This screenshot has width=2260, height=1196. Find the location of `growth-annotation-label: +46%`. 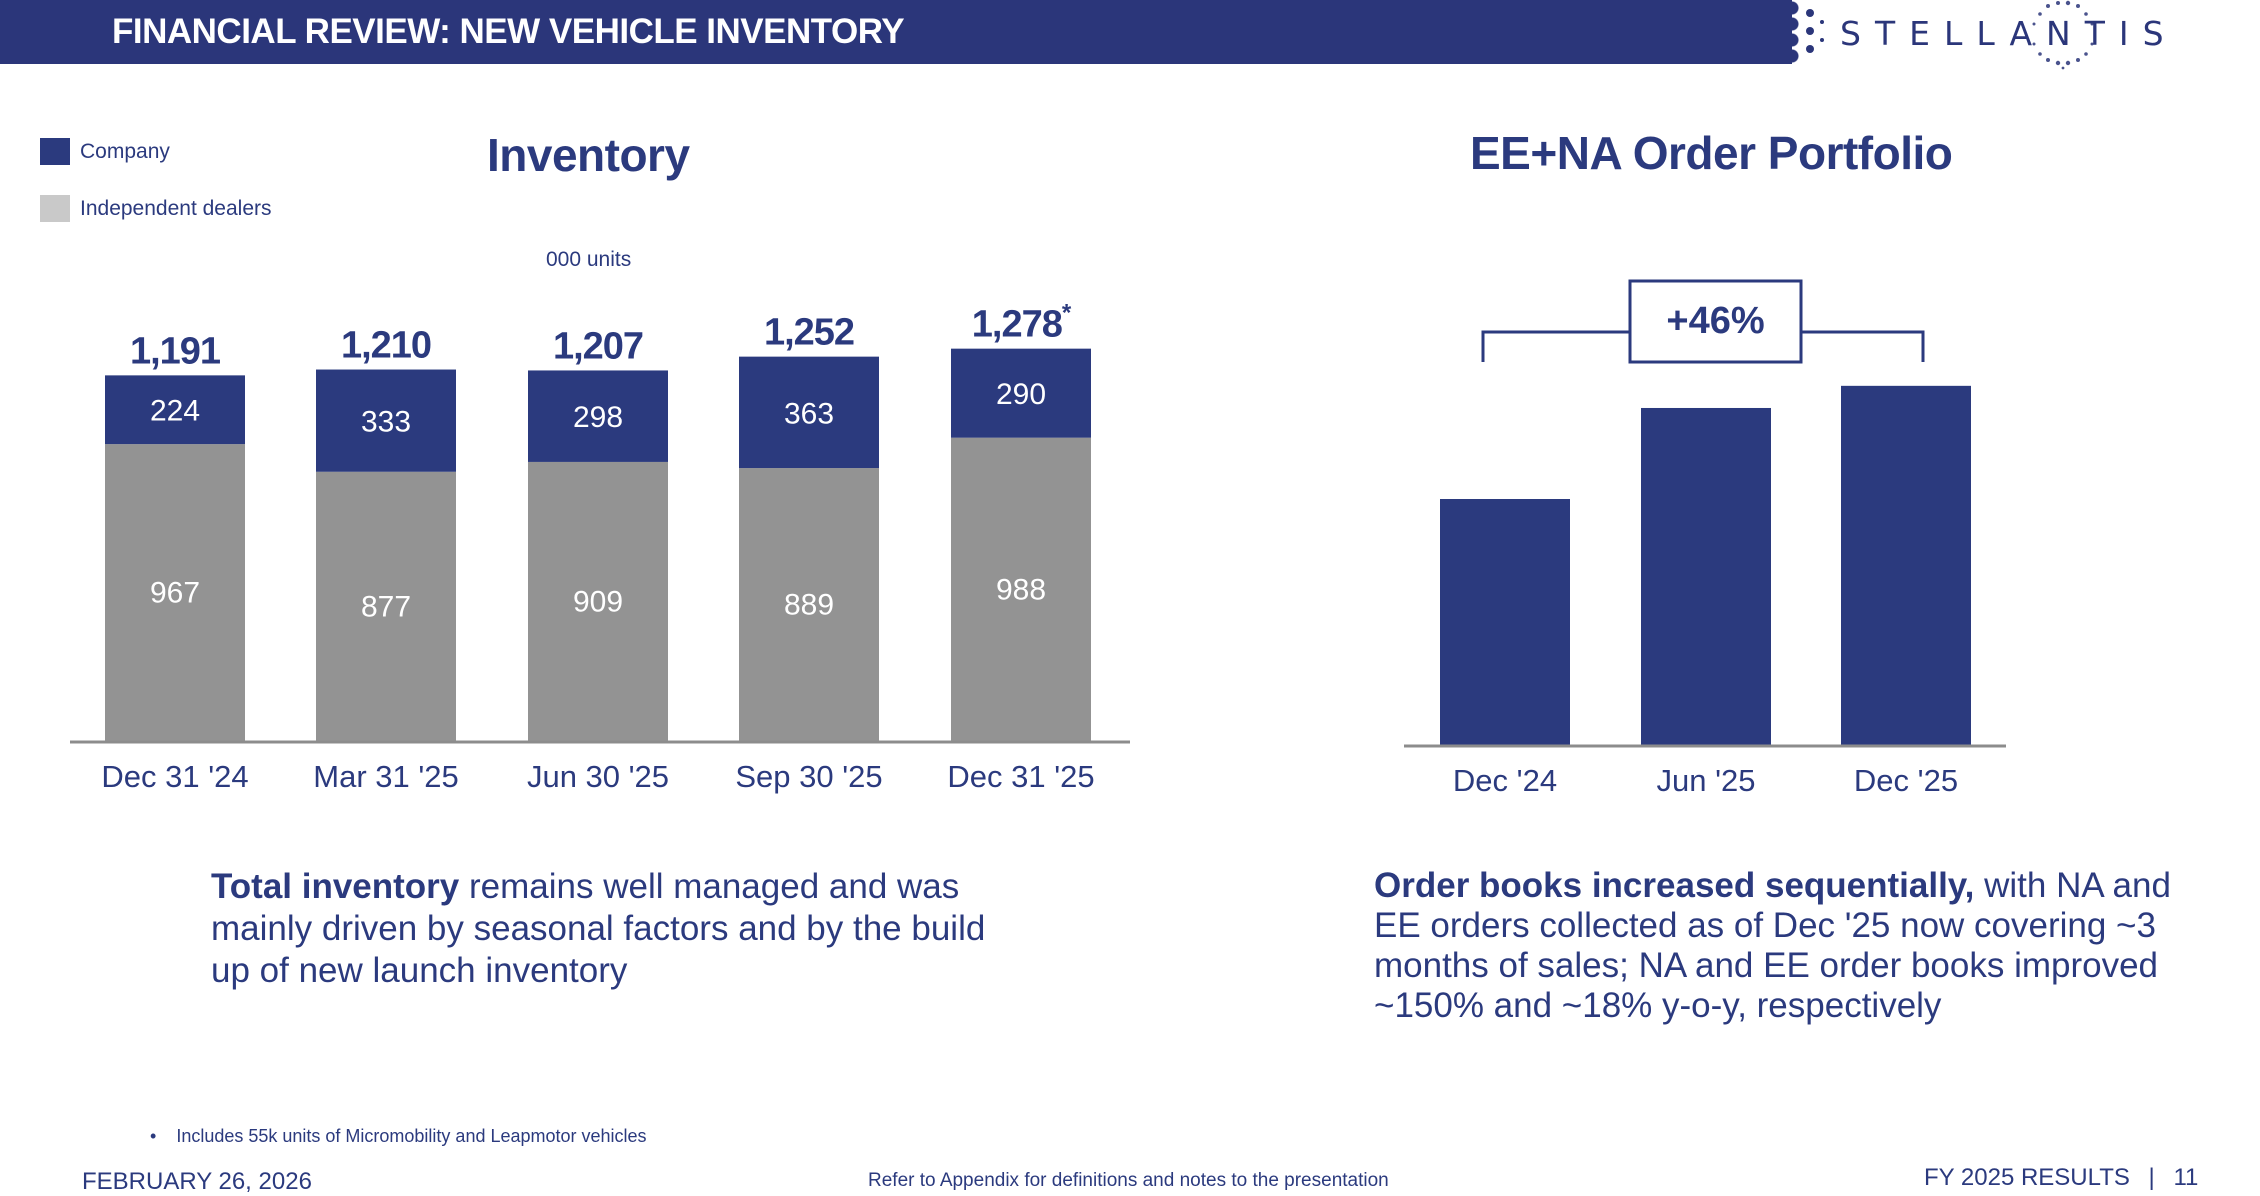

growth-annotation-label: +46% is located at coordinates (1715, 321).